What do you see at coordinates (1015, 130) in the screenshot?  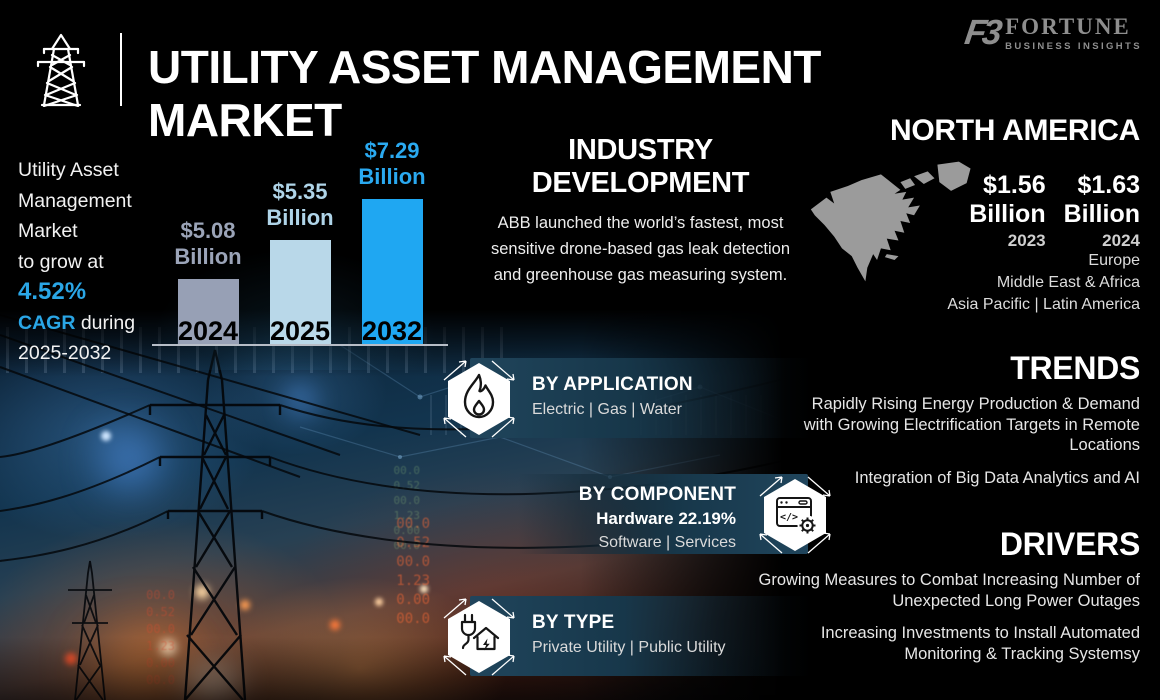 I see `north-america-title: NORTH AMERICA` at bounding box center [1015, 130].